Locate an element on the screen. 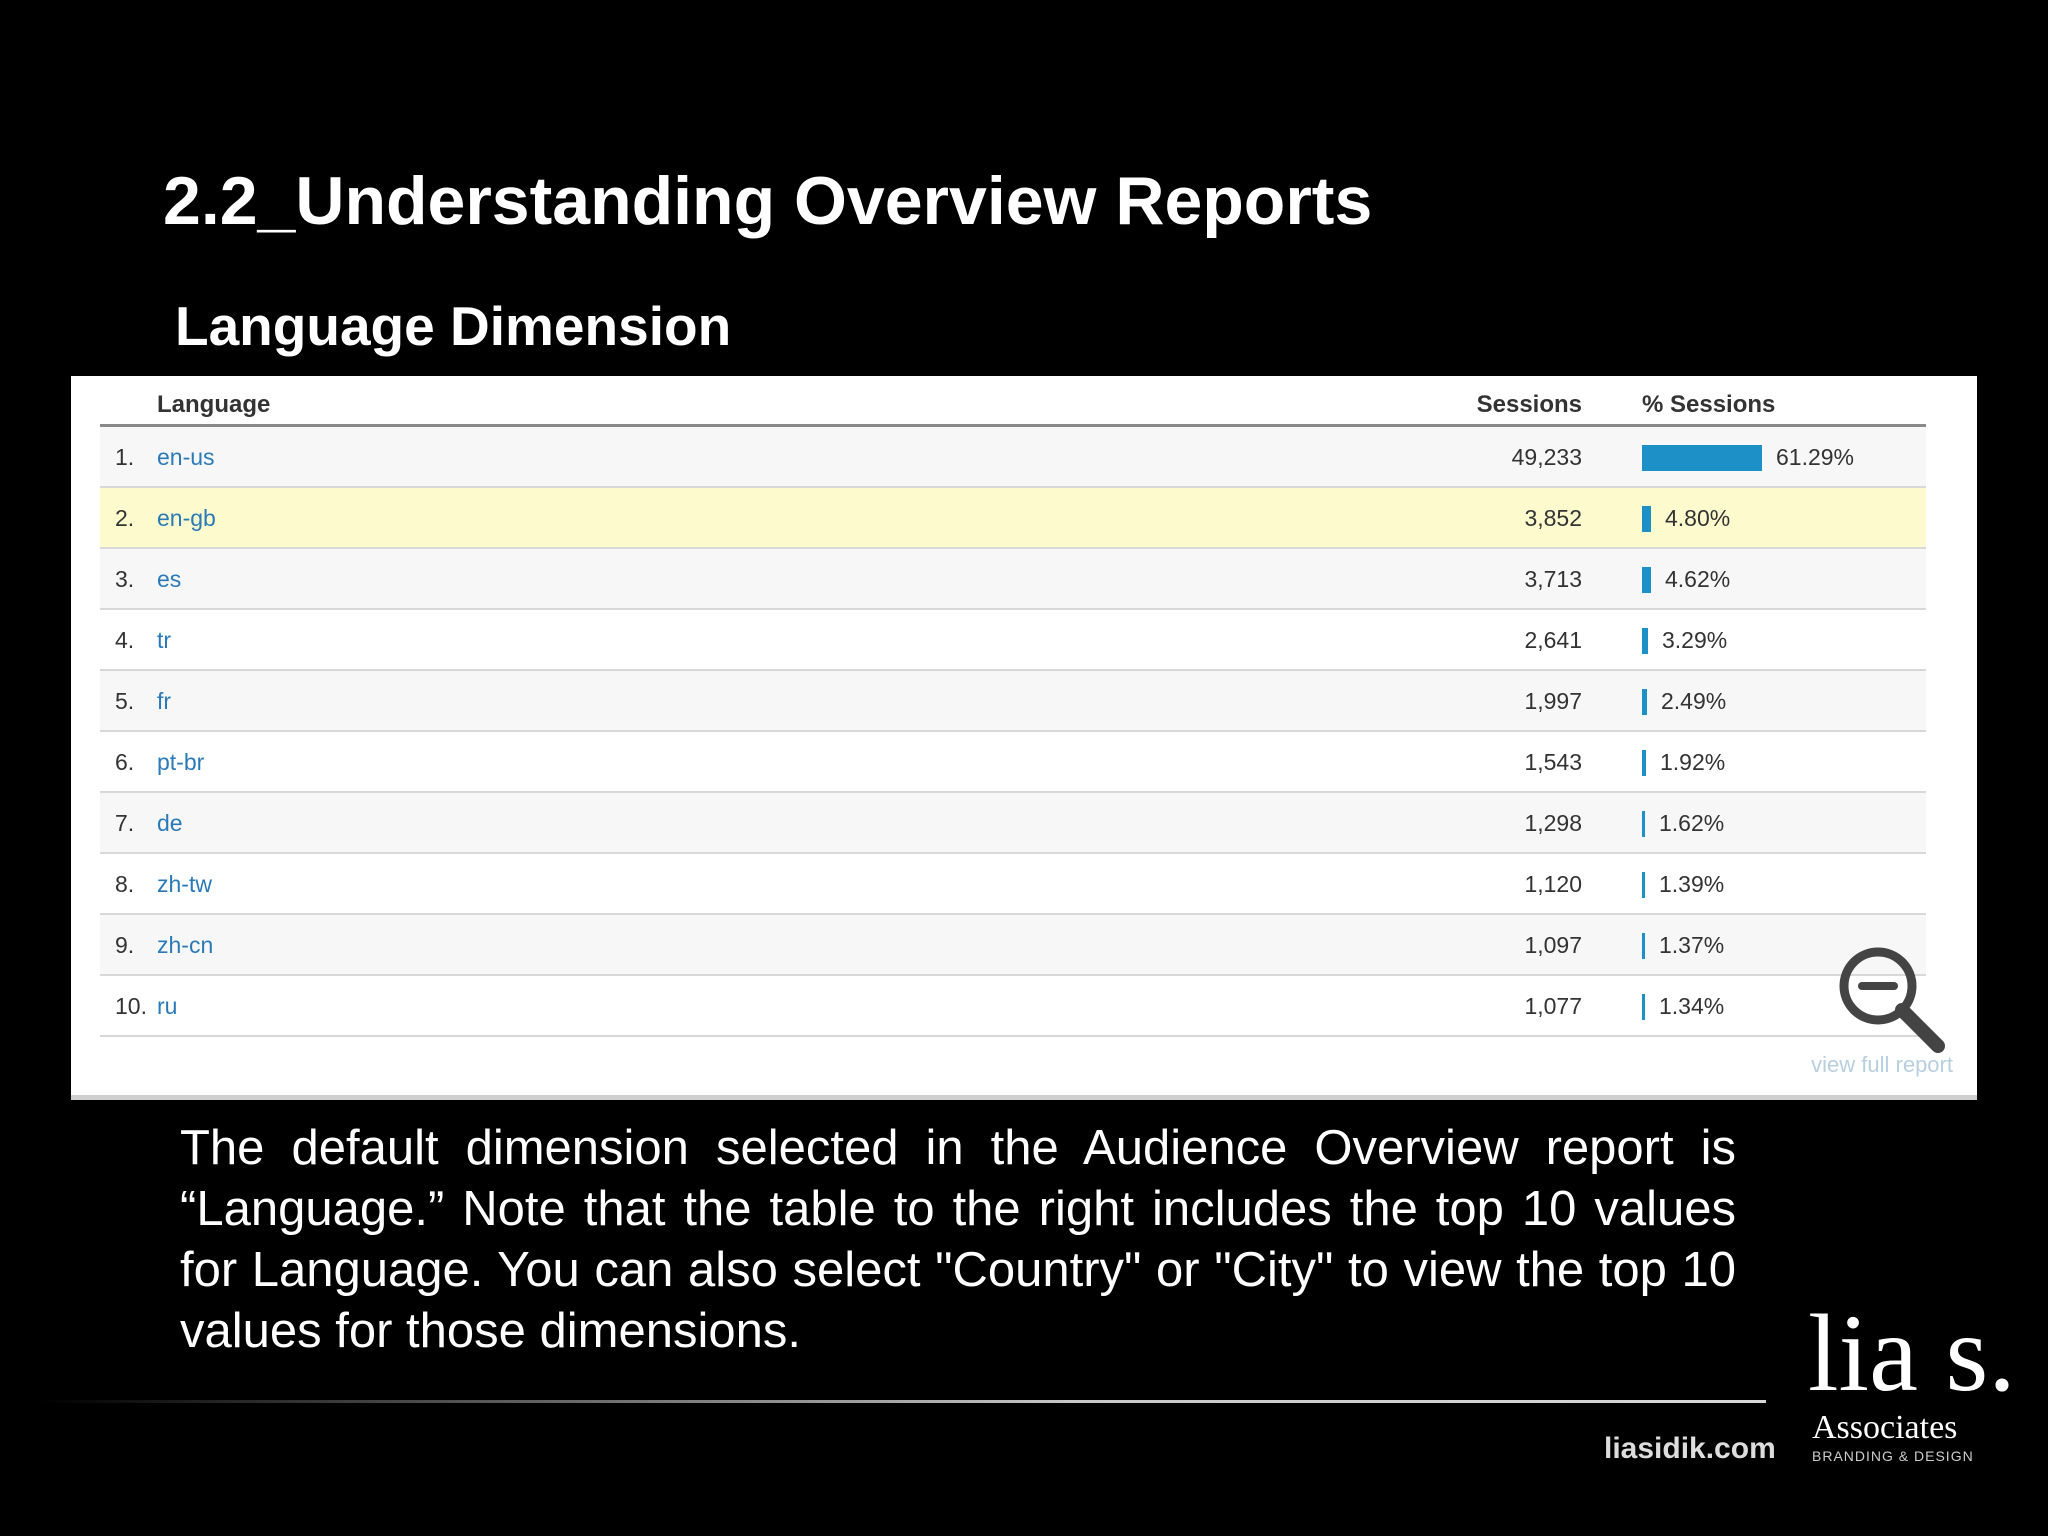  header-language: Language is located at coordinates (214, 404).